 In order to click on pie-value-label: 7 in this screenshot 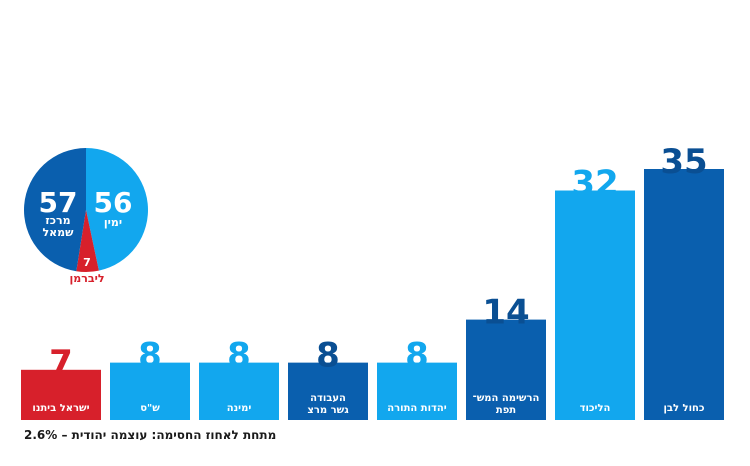, I will do `click(87, 262)`.